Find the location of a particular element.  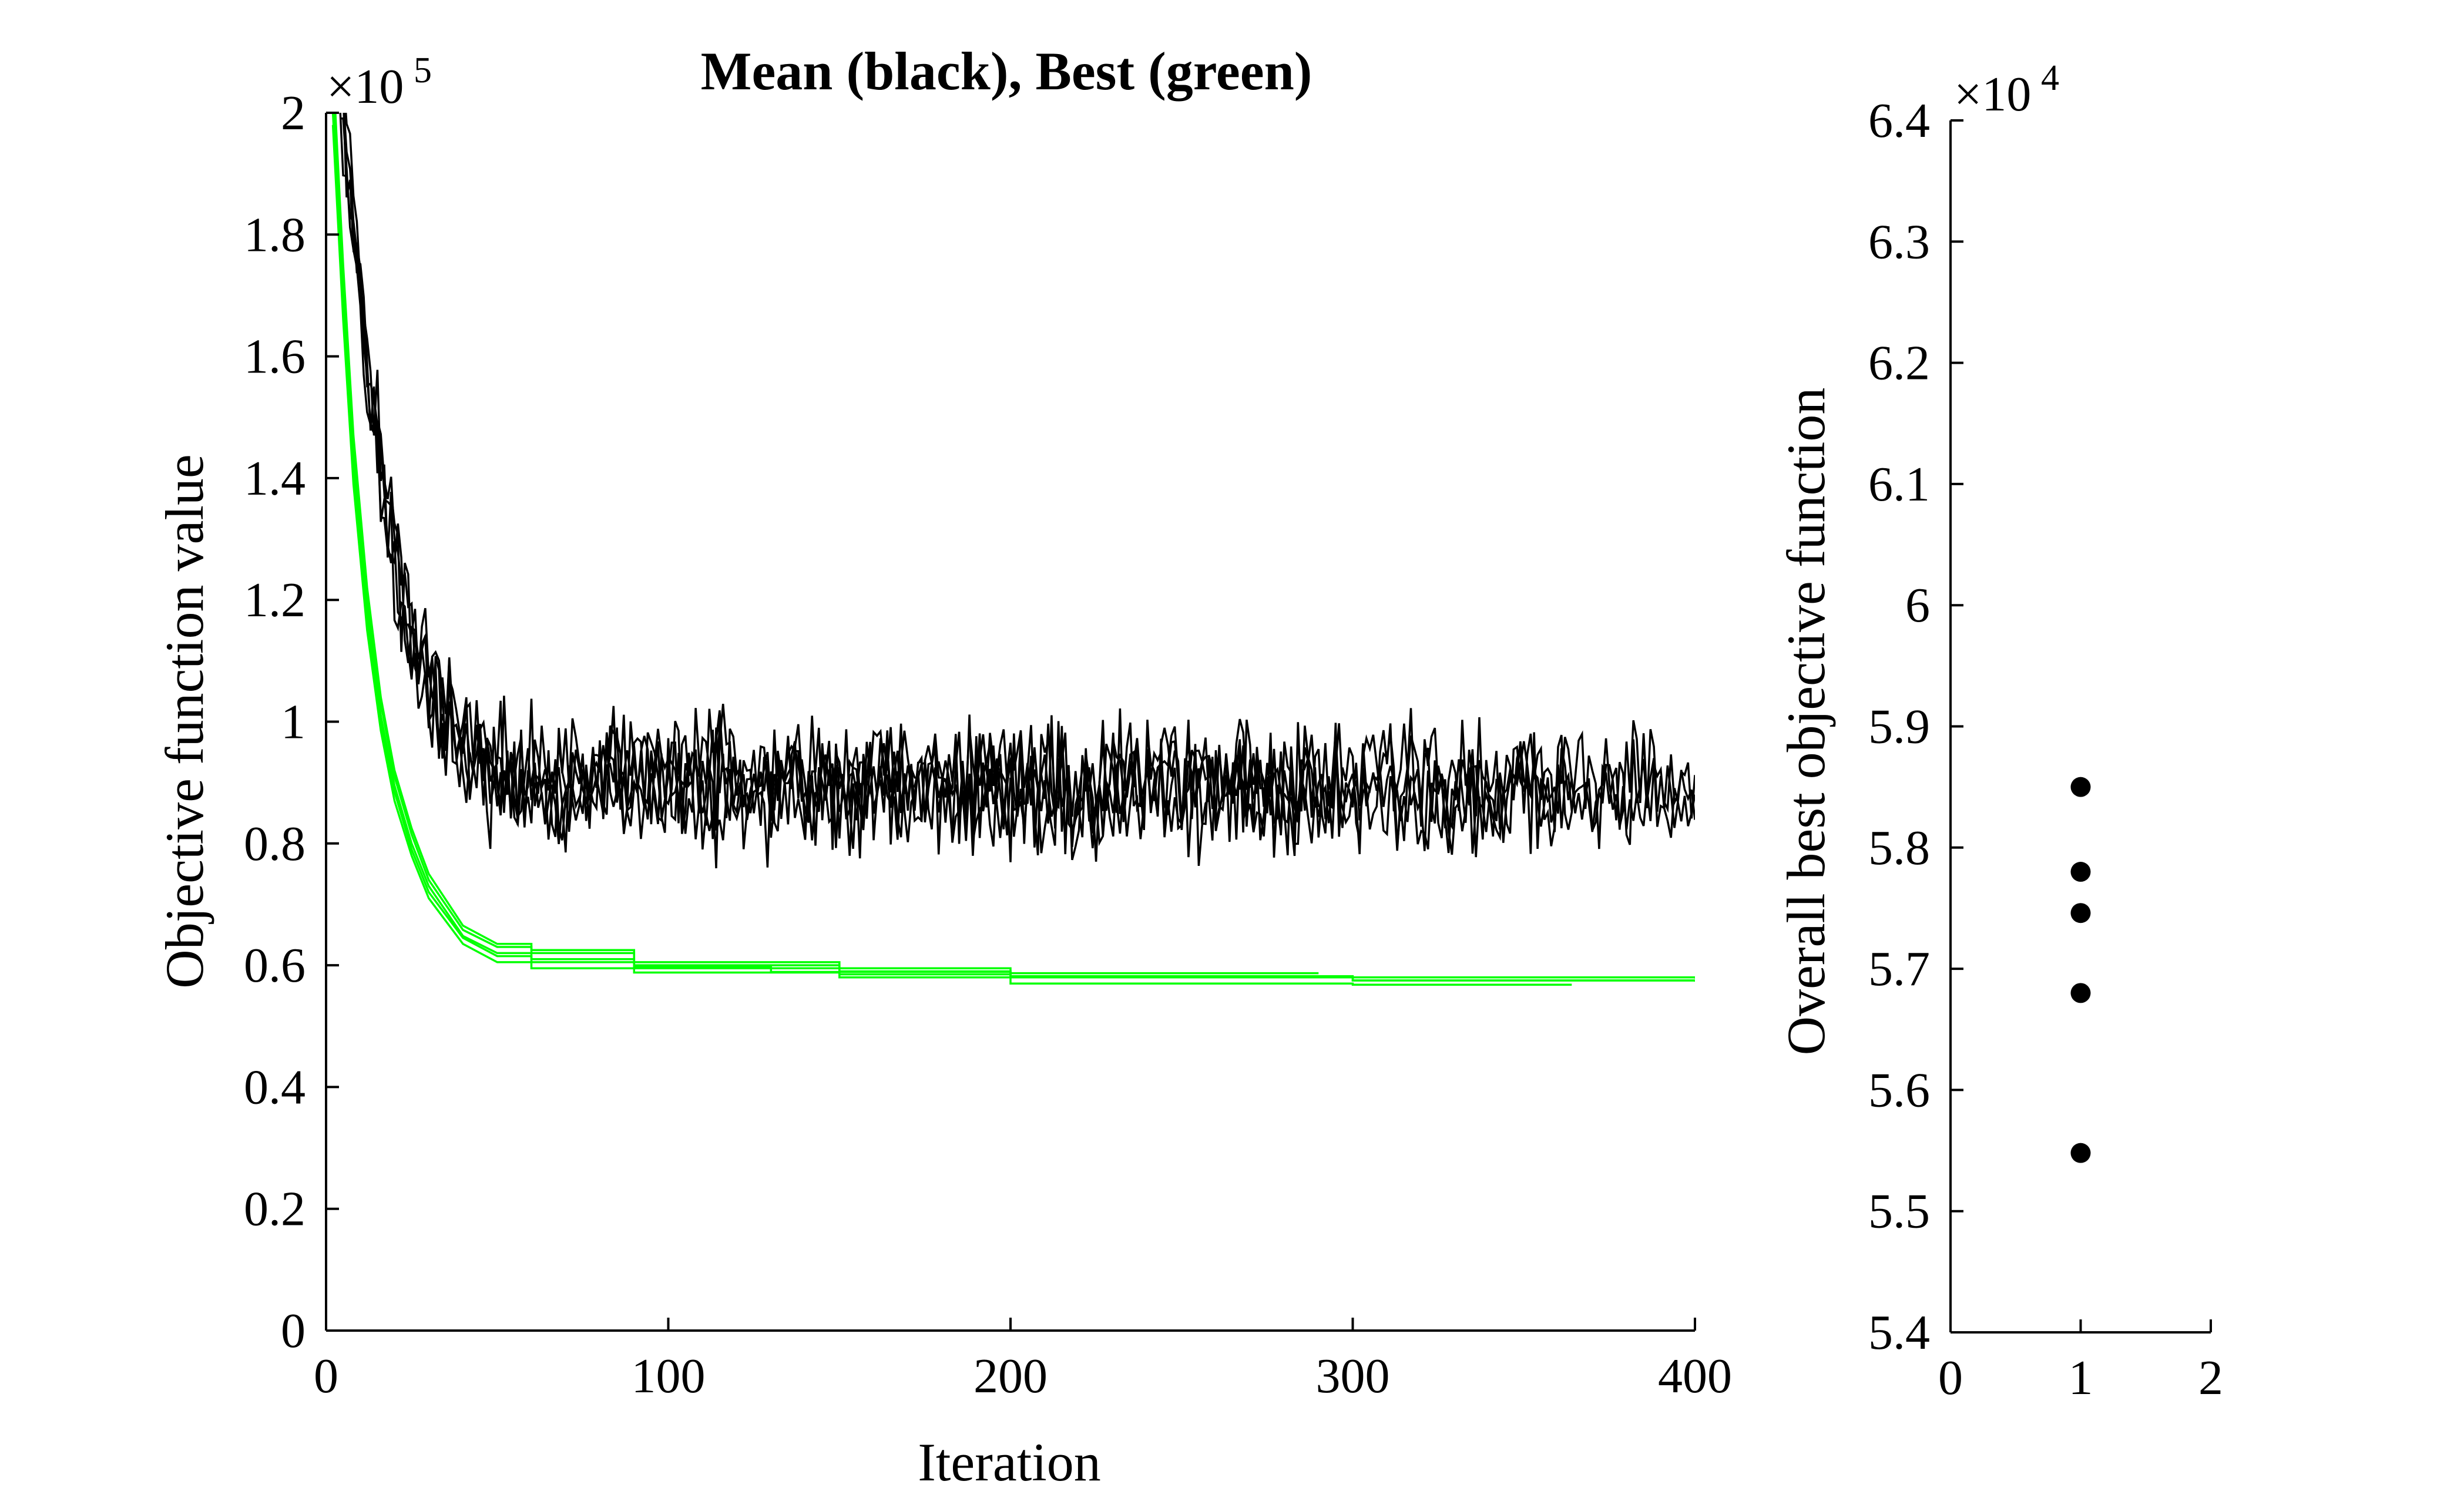

y-ticks: 5.4 5.5 5.6 5.7 5.8 5.9 6 6.1 6.2 6.3 6.4 is located at coordinates (1915, 726).